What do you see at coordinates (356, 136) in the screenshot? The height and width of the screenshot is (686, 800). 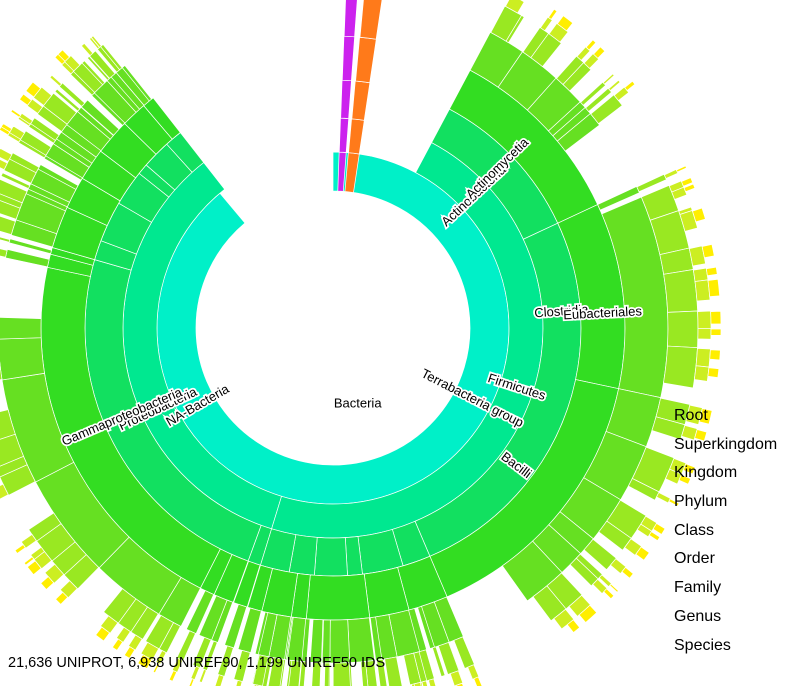 I see `sunburst-superkingdom-1-kingdom` at bounding box center [356, 136].